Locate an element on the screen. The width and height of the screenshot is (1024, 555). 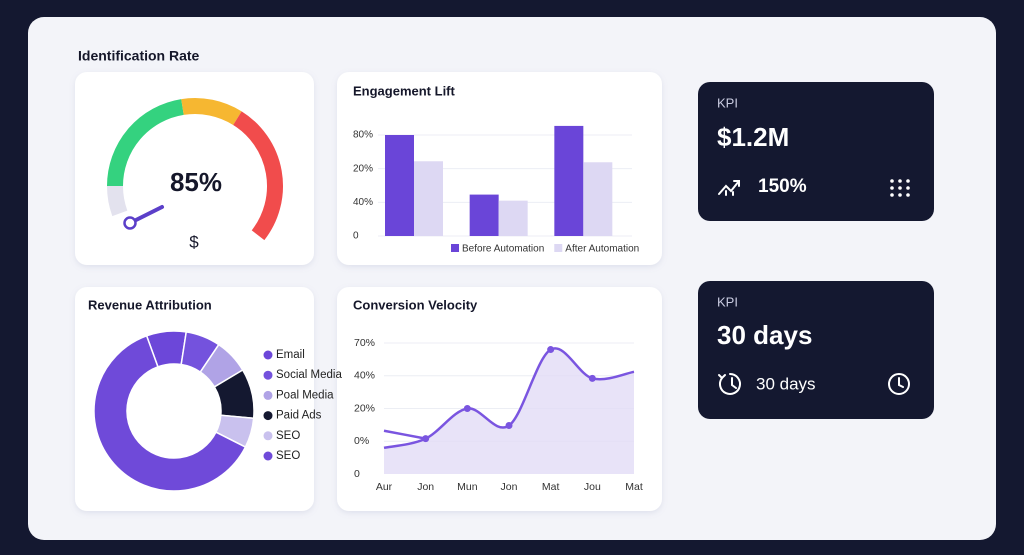
line is located at coordinates (404, 434).